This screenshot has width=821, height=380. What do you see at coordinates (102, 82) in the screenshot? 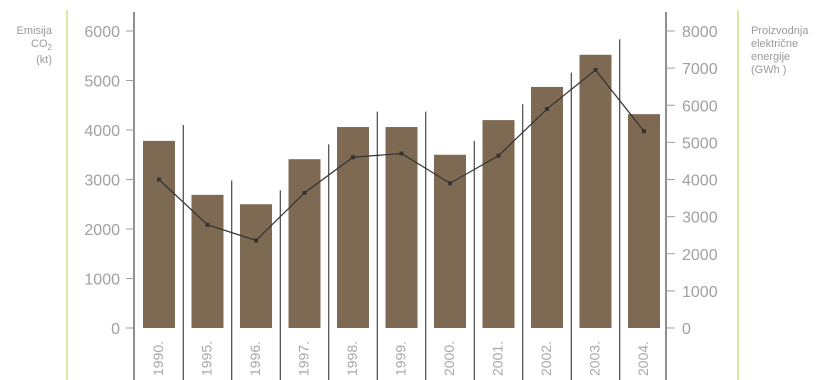
I see `left-tick-label: 5000` at bounding box center [102, 82].